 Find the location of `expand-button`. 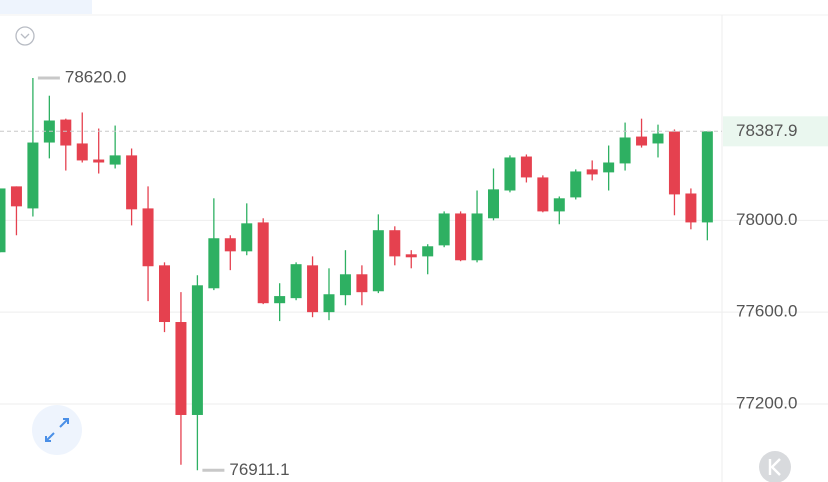

expand-button is located at coordinates (57, 430).